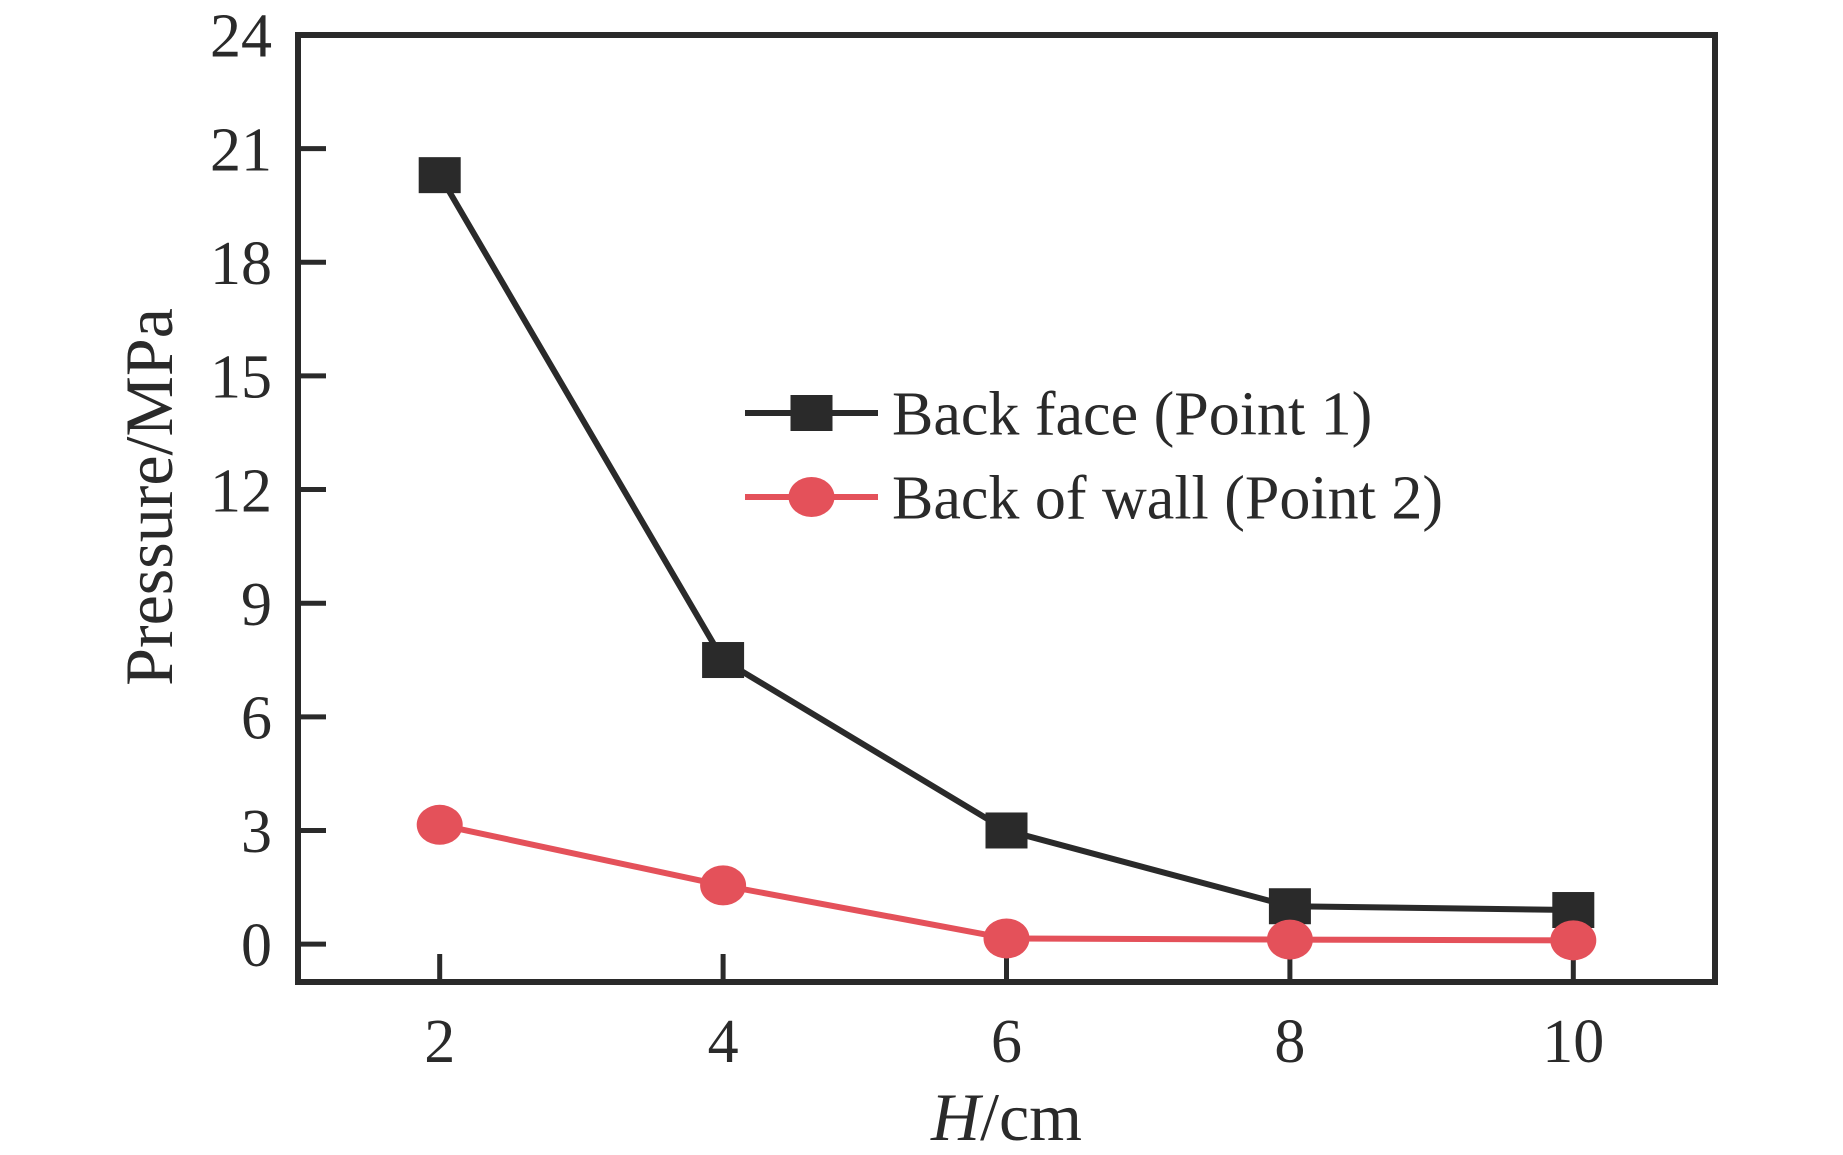 The width and height of the screenshot is (1843, 1155). What do you see at coordinates (256, 946) in the screenshot?
I see `y-tick-label: 0` at bounding box center [256, 946].